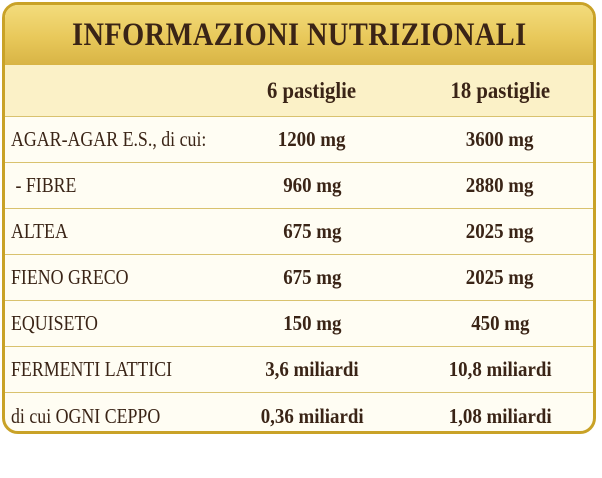 This screenshot has width=602, height=478. Describe the element at coordinates (54, 323) in the screenshot. I see `row-label-text: EQUISETO` at that location.